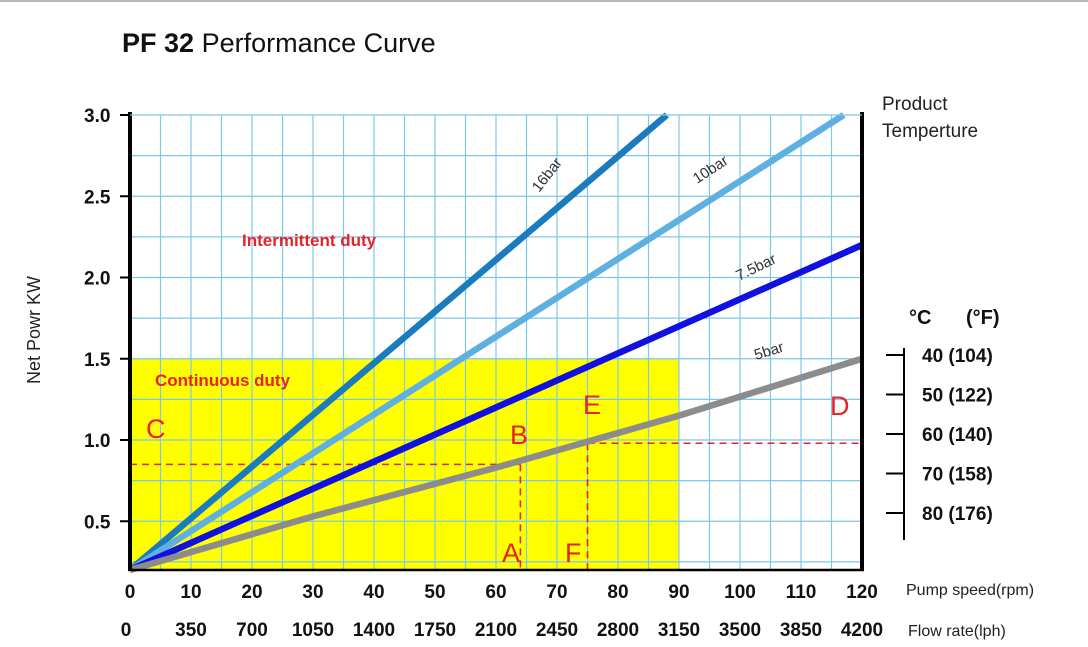 Image resolution: width=1088 pixels, height=647 pixels. I want to click on x-tick-label-rpm: 40, so click(373, 592).